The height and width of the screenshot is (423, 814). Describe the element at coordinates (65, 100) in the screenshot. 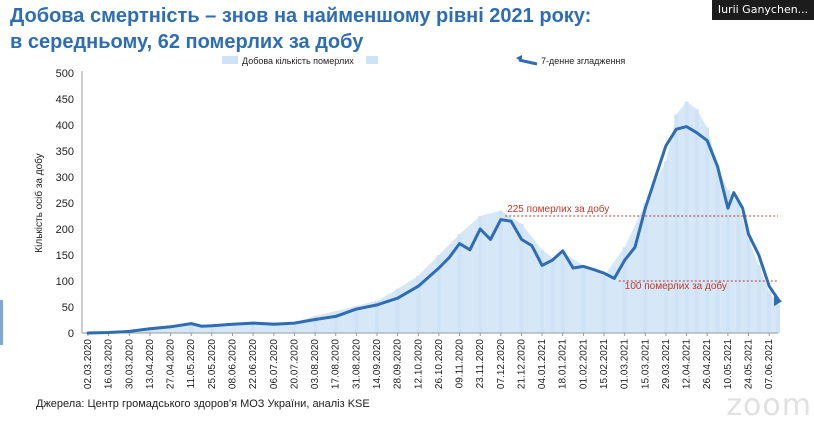

I see `y-tick-label: 450` at that location.